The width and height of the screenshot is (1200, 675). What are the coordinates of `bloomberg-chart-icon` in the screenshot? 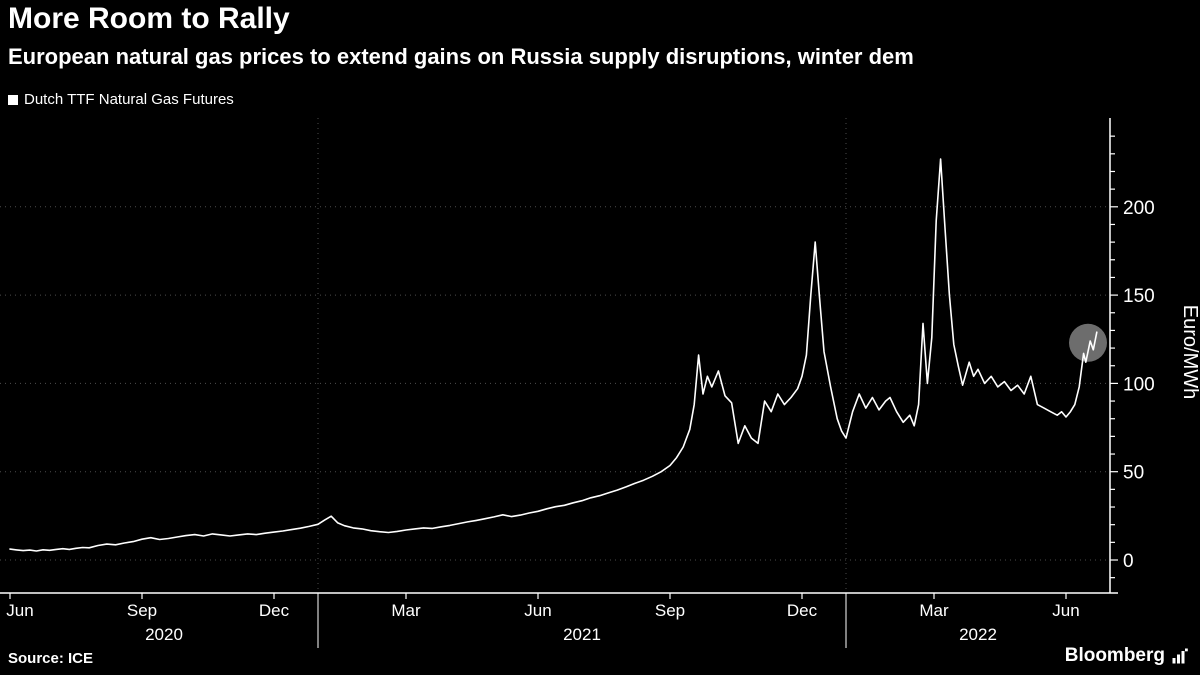 It's located at (1180, 656).